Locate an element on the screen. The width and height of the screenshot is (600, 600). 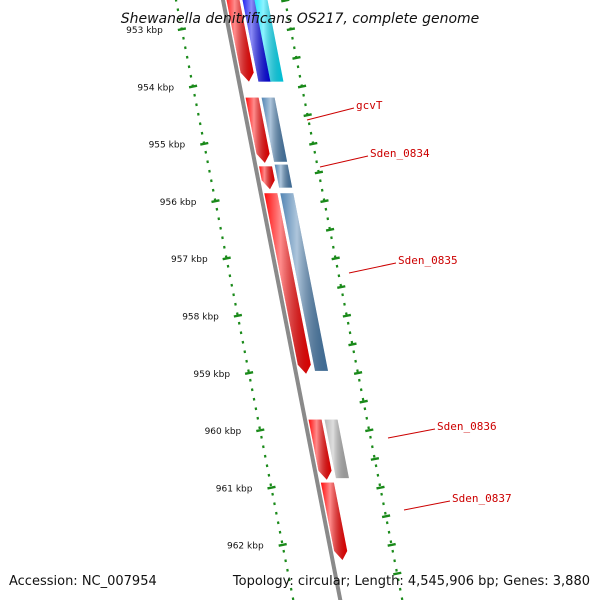
ruler-tick-label: 957 kbp is located at coordinates (189, 260).